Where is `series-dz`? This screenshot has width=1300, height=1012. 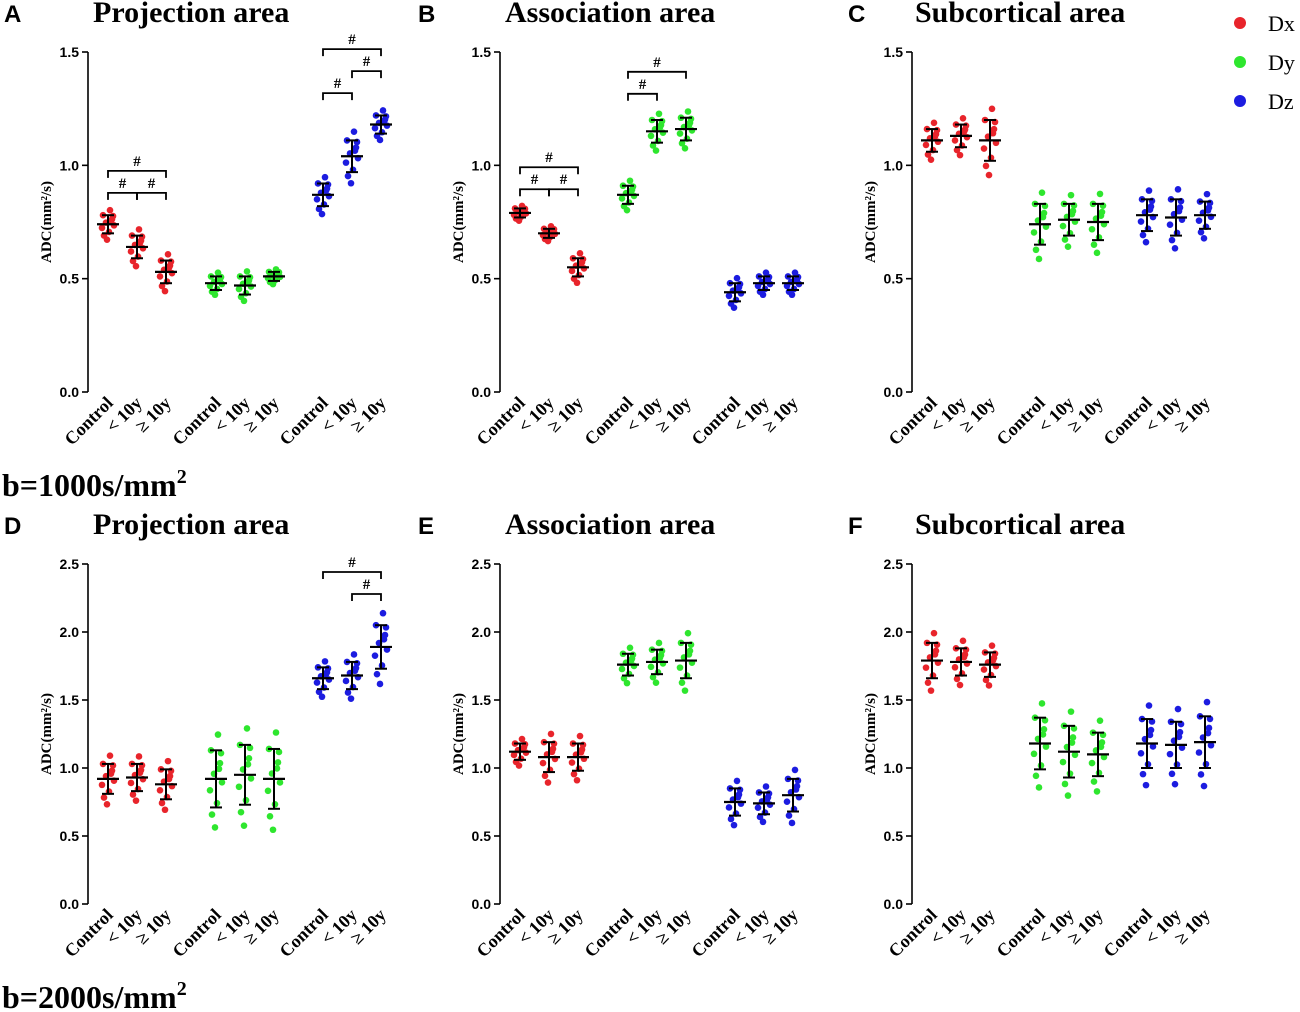 series-dz is located at coordinates (352, 655).